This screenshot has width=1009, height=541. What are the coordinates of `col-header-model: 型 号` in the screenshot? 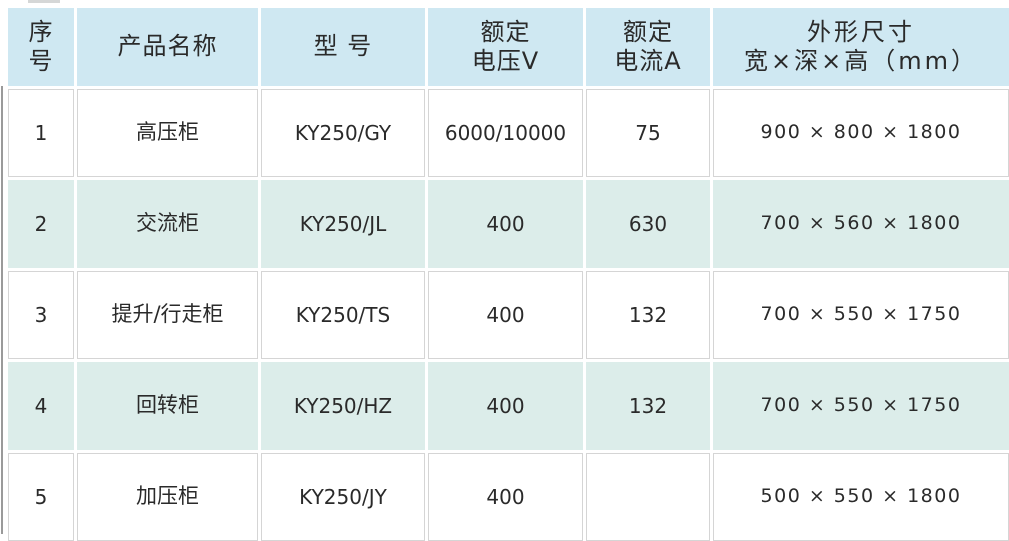 It's located at (343, 47).